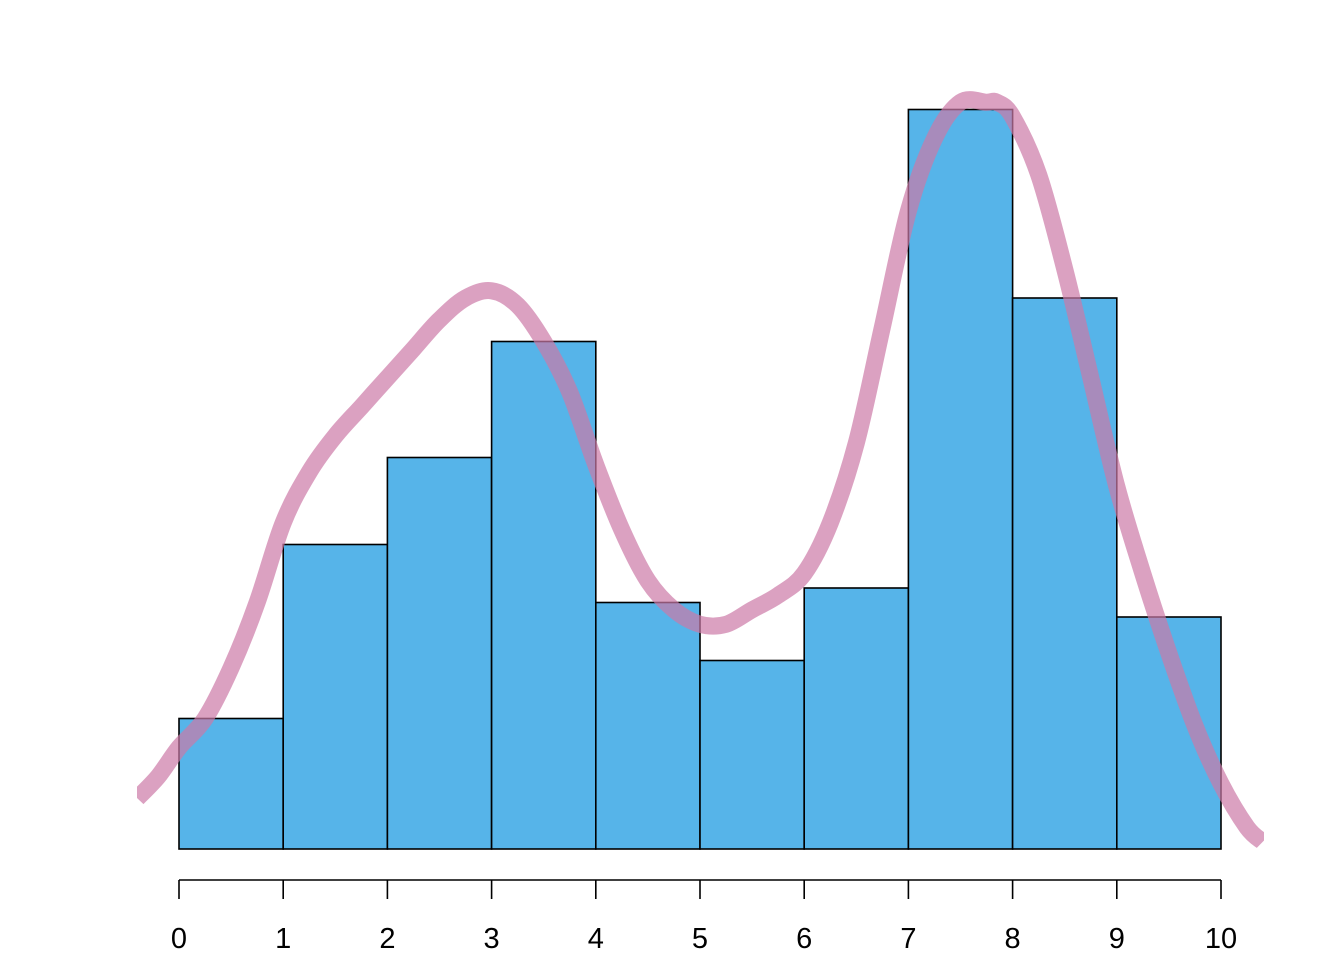 Image resolution: width=1344 pixels, height=960 pixels. What do you see at coordinates (596, 939) in the screenshot?
I see `x-tick-label-4: 4` at bounding box center [596, 939].